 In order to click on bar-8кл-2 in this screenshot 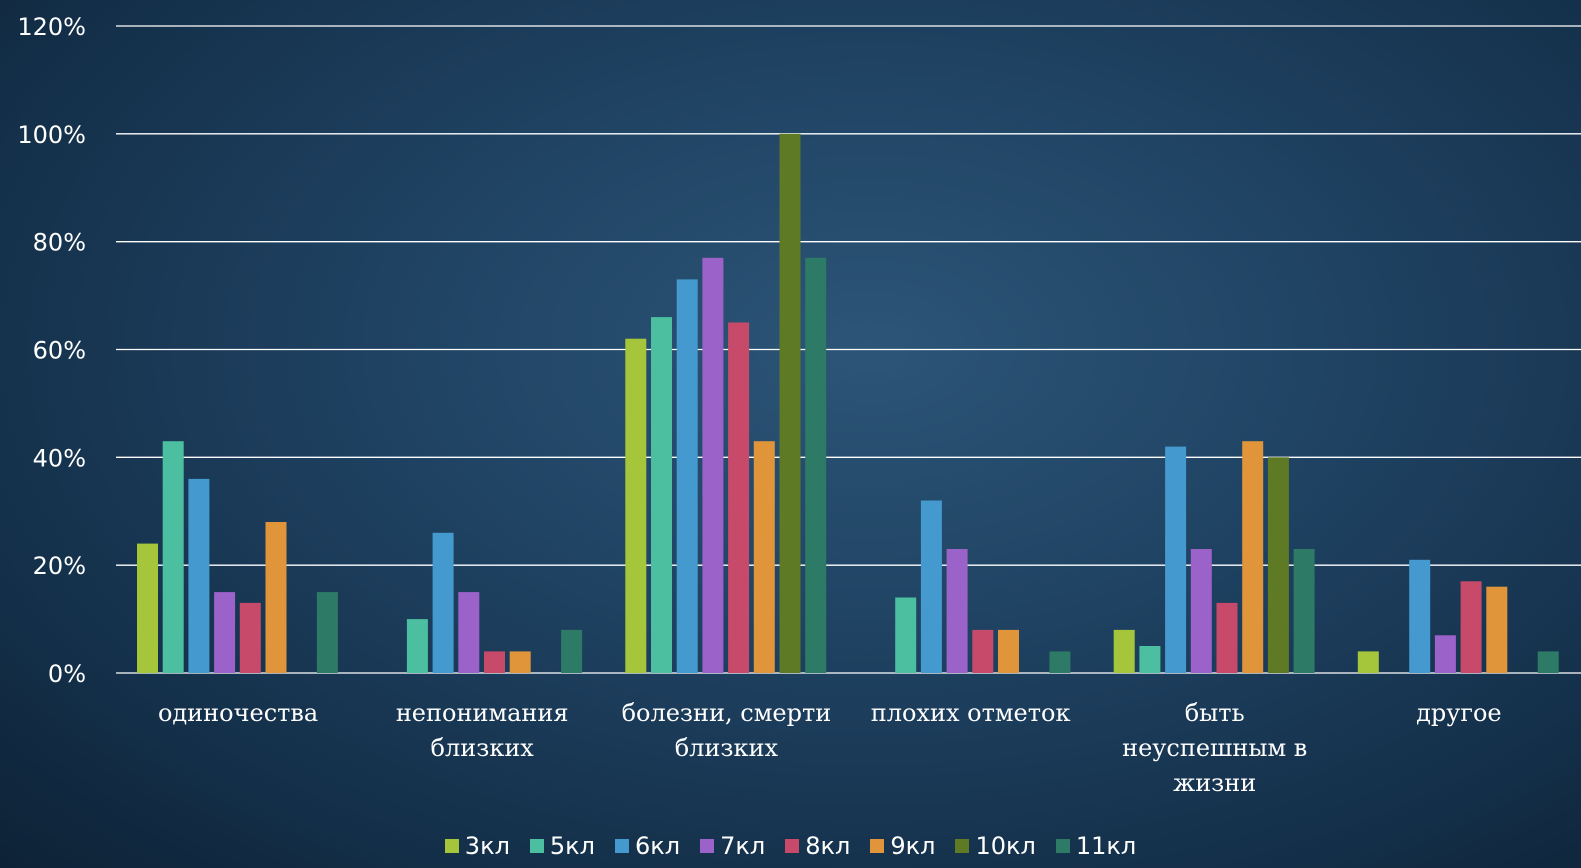, I will do `click(739, 497)`.